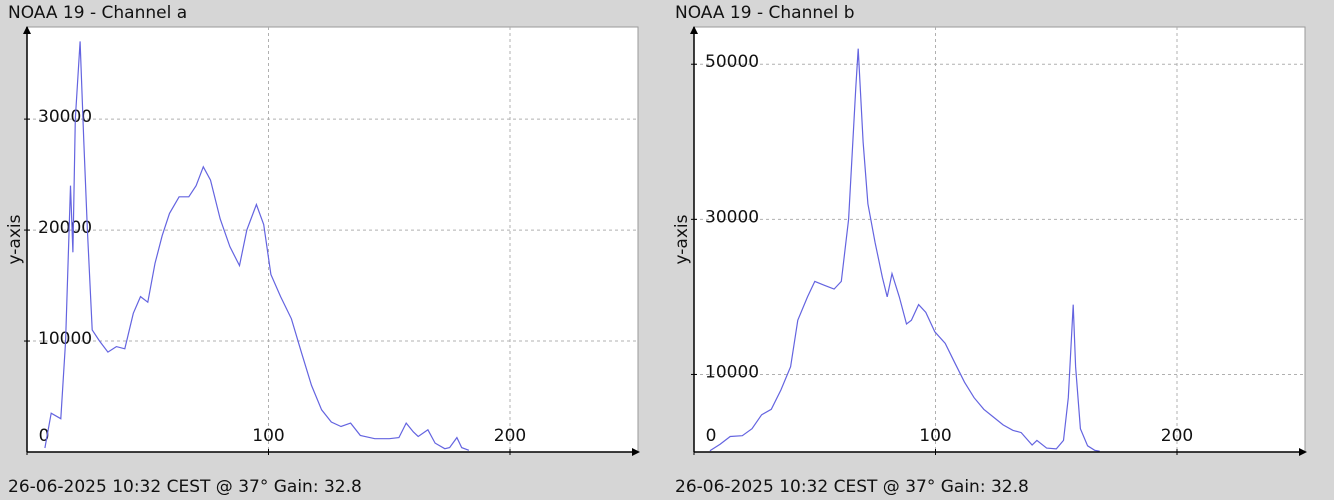  I want to click on chart-title: NOAA 19 - Channel b, so click(765, 13).